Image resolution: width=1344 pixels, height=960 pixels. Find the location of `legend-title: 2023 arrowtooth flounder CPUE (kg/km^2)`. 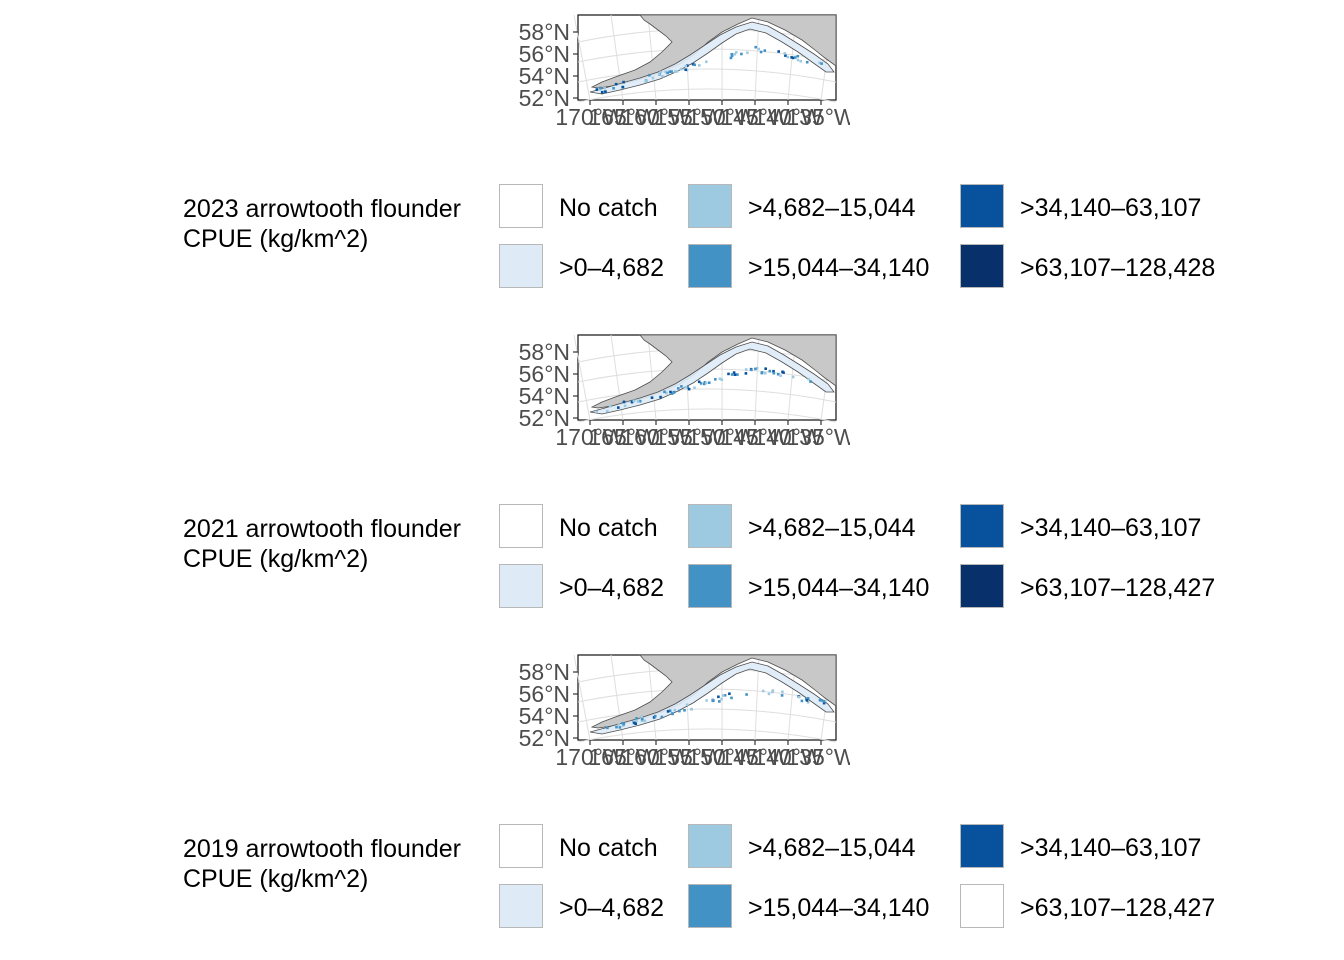

legend-title: 2023 arrowtooth flounder CPUE (kg/km^2) is located at coordinates (338, 224).